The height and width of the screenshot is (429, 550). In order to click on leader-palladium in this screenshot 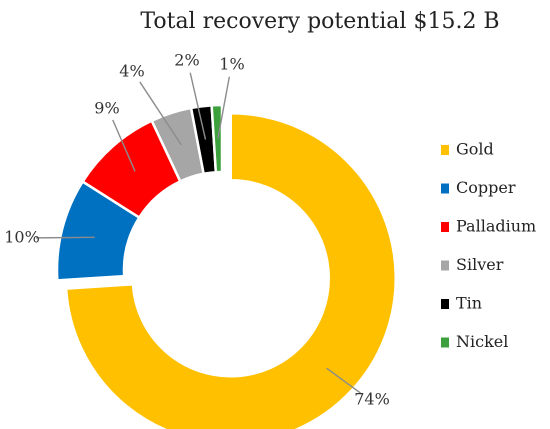, I will do `click(124, 145)`.